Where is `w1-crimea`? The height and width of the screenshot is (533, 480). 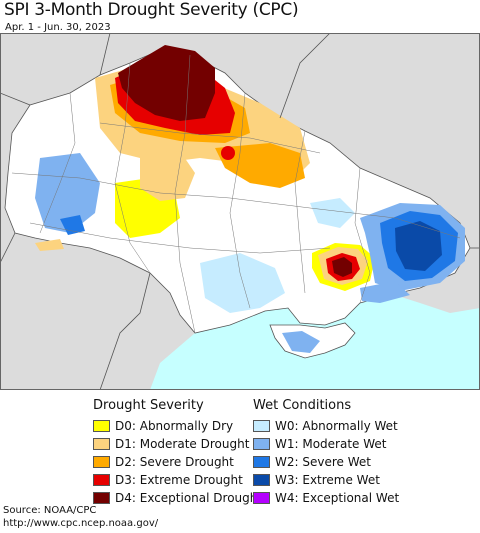 w1-crimea is located at coordinates (301, 342).